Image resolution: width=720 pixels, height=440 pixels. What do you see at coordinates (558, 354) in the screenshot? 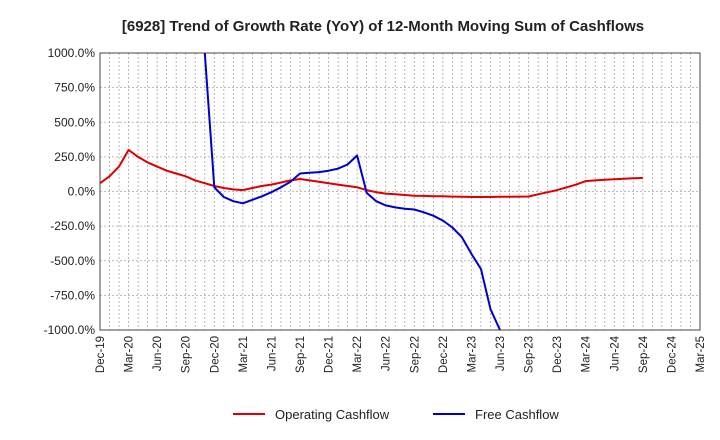
I see `x-tick-label: Dec-23` at bounding box center [558, 354].